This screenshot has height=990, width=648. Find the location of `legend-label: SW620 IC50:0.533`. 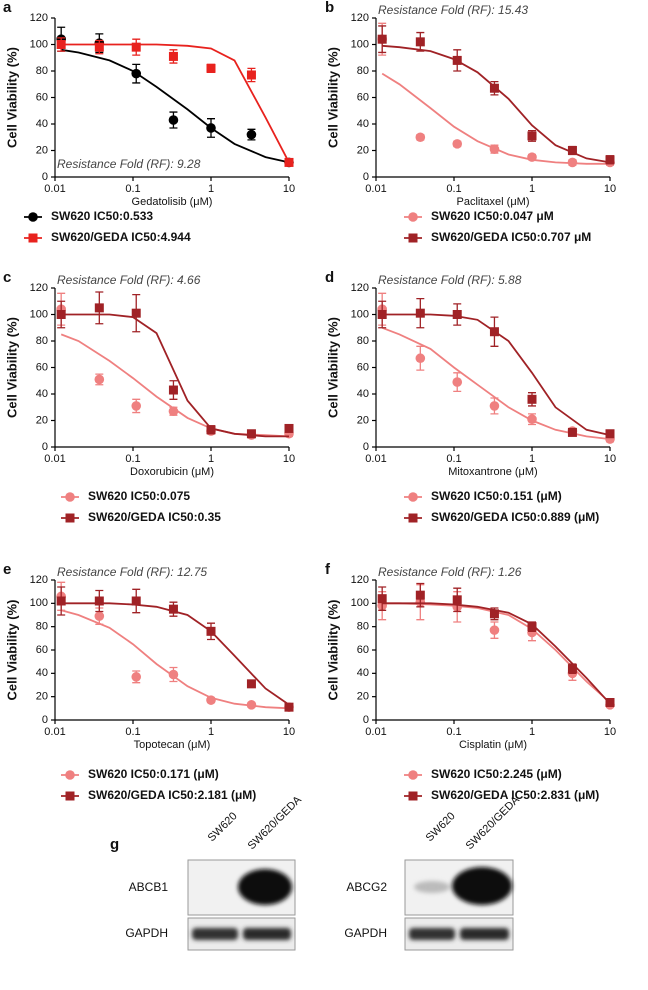

legend-label: SW620 IC50:0.533 is located at coordinates (102, 216).